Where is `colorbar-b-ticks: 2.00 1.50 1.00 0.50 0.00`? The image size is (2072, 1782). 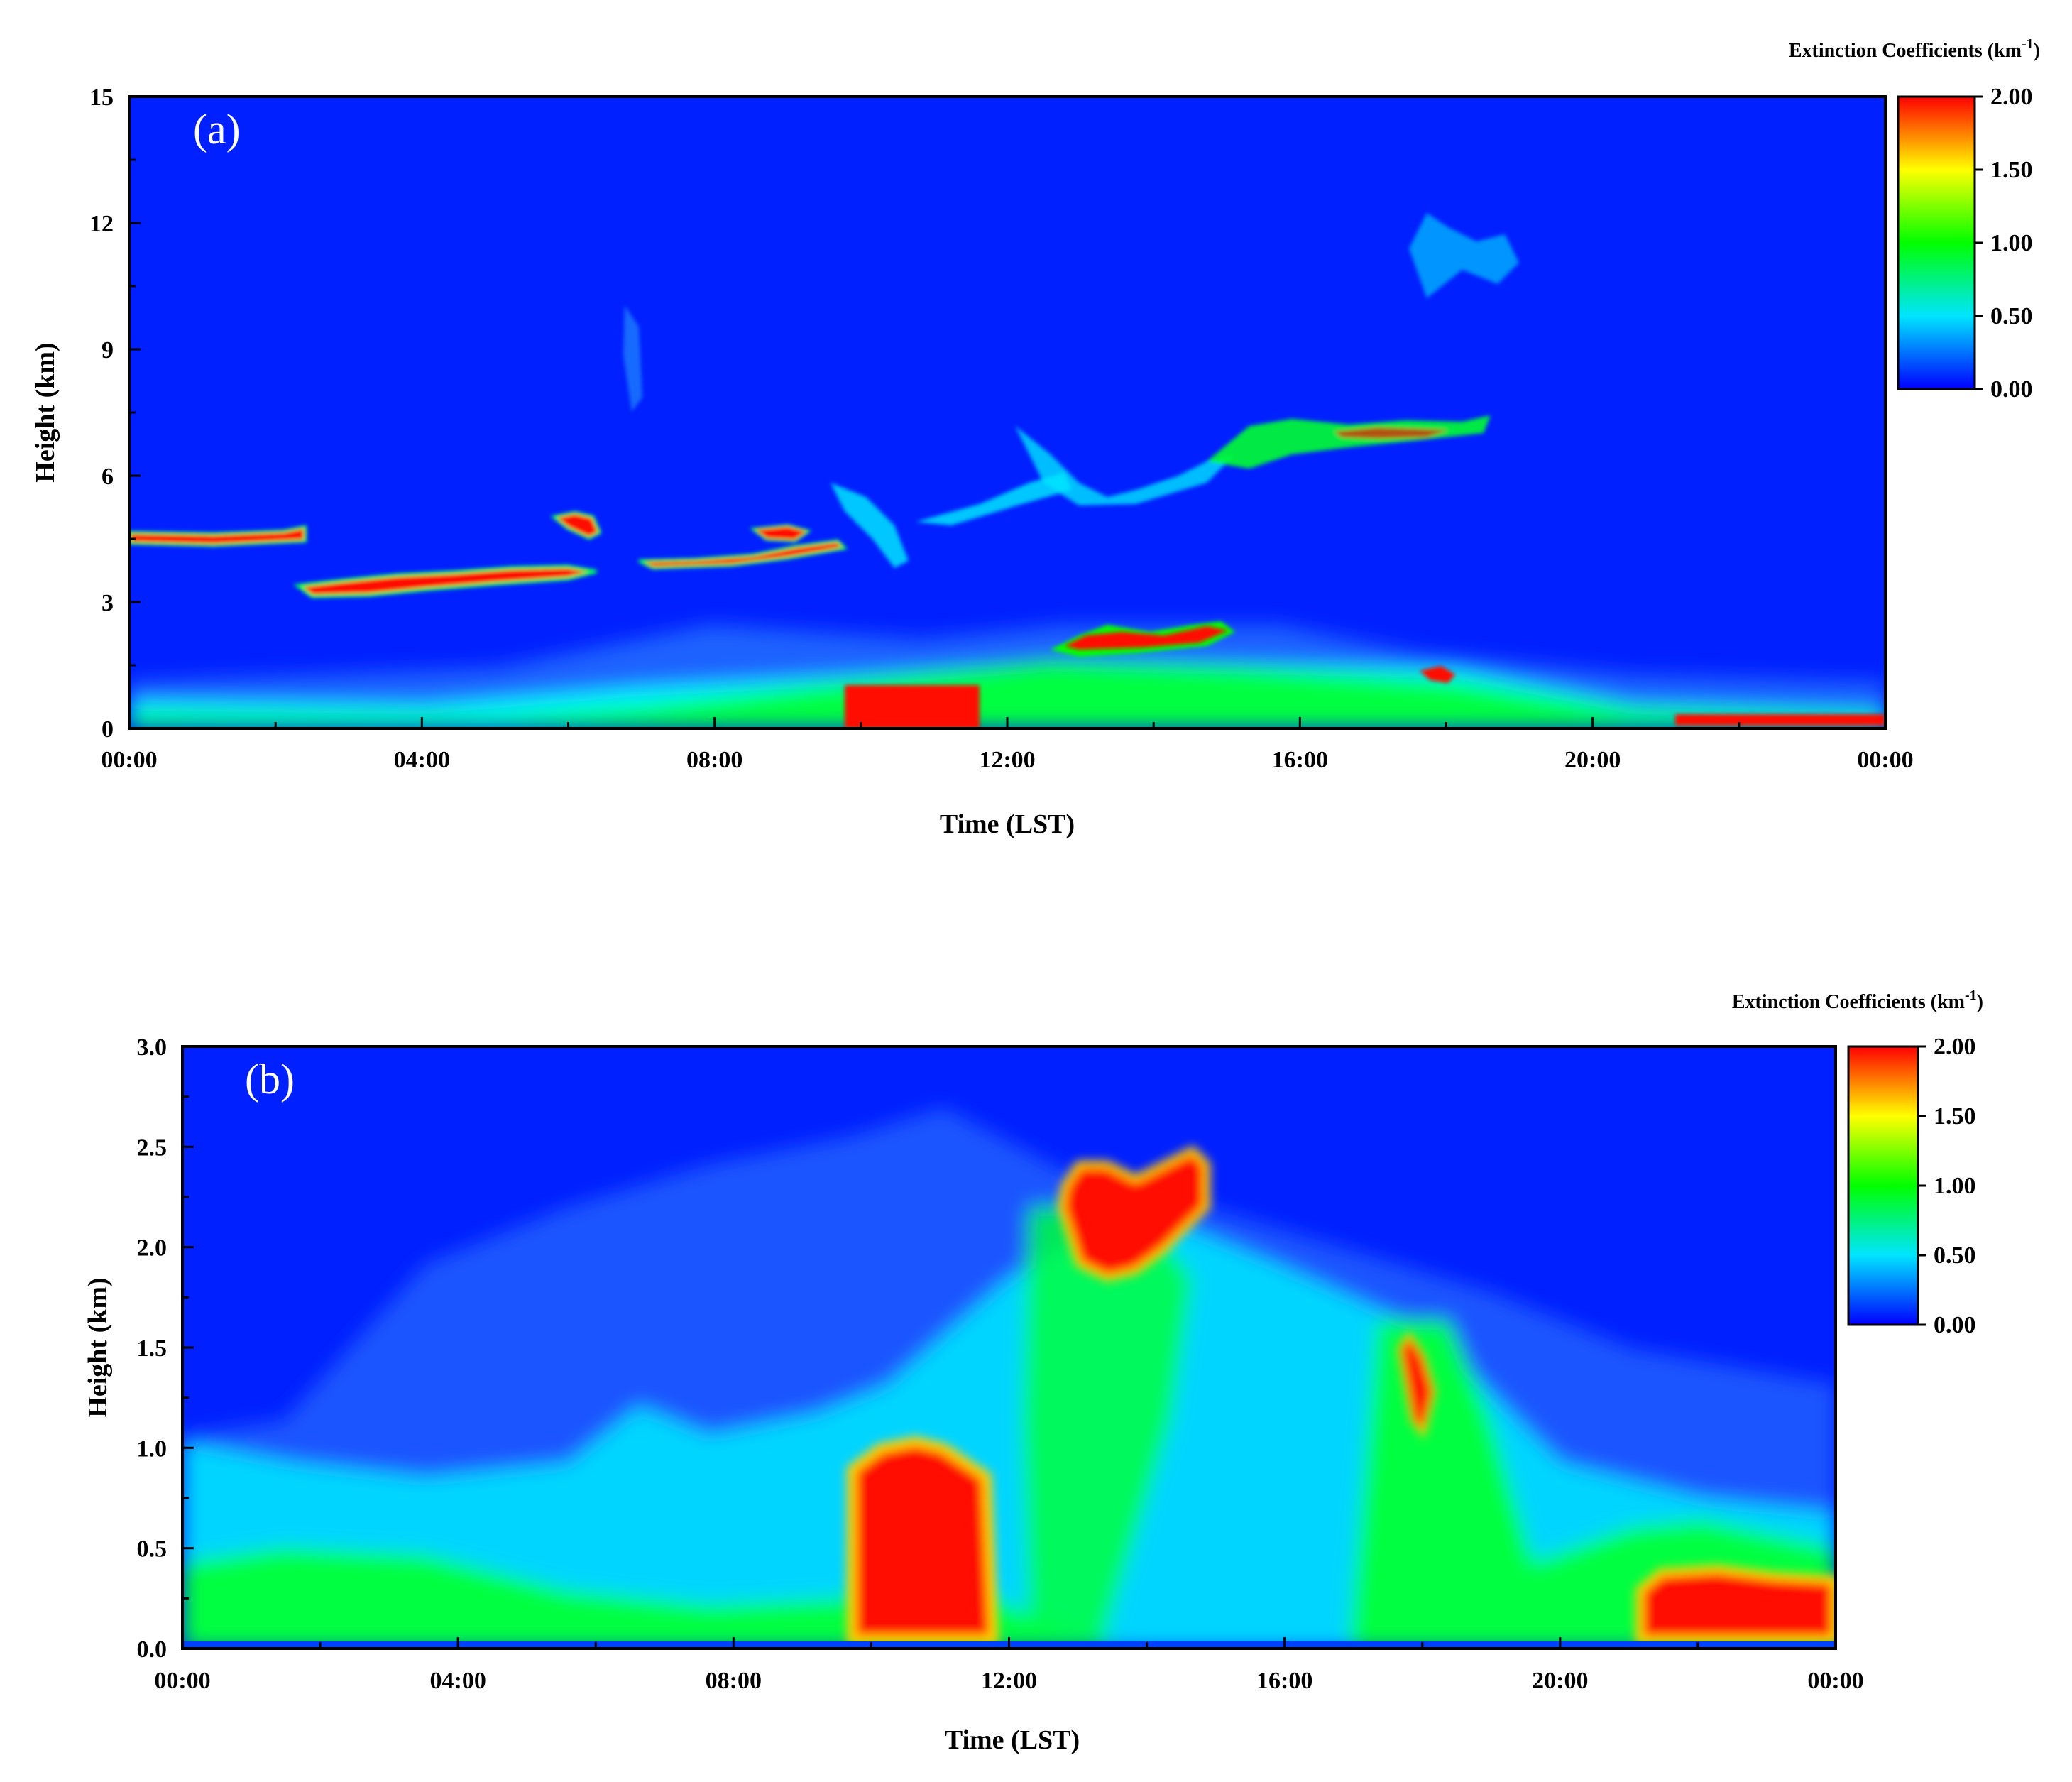 colorbar-b-ticks: 2.00 1.50 1.00 0.50 0.00 is located at coordinates (1947, 1186).